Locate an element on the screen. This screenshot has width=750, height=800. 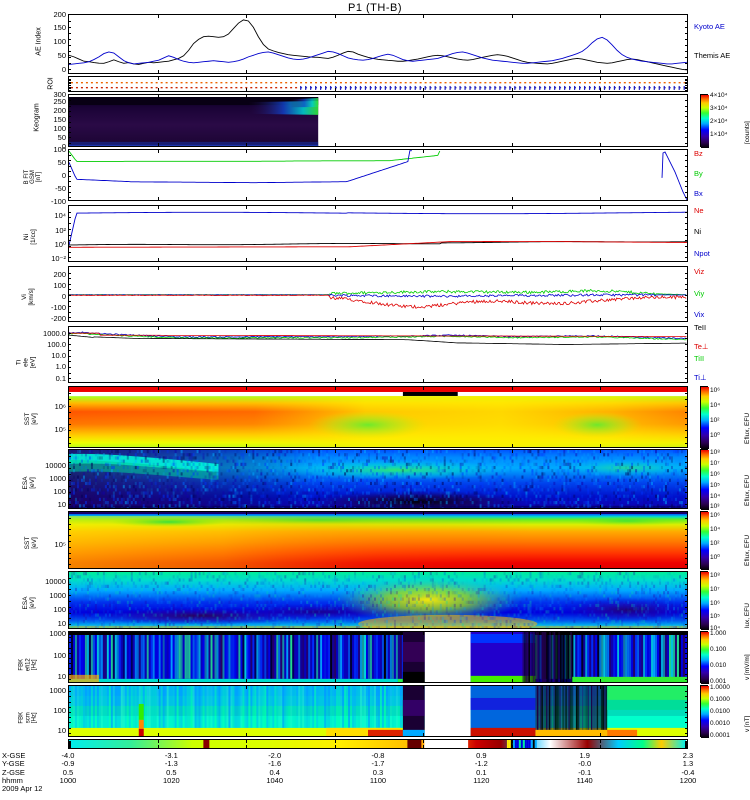
legend-vix: Vix is located at coordinates (699, 314).